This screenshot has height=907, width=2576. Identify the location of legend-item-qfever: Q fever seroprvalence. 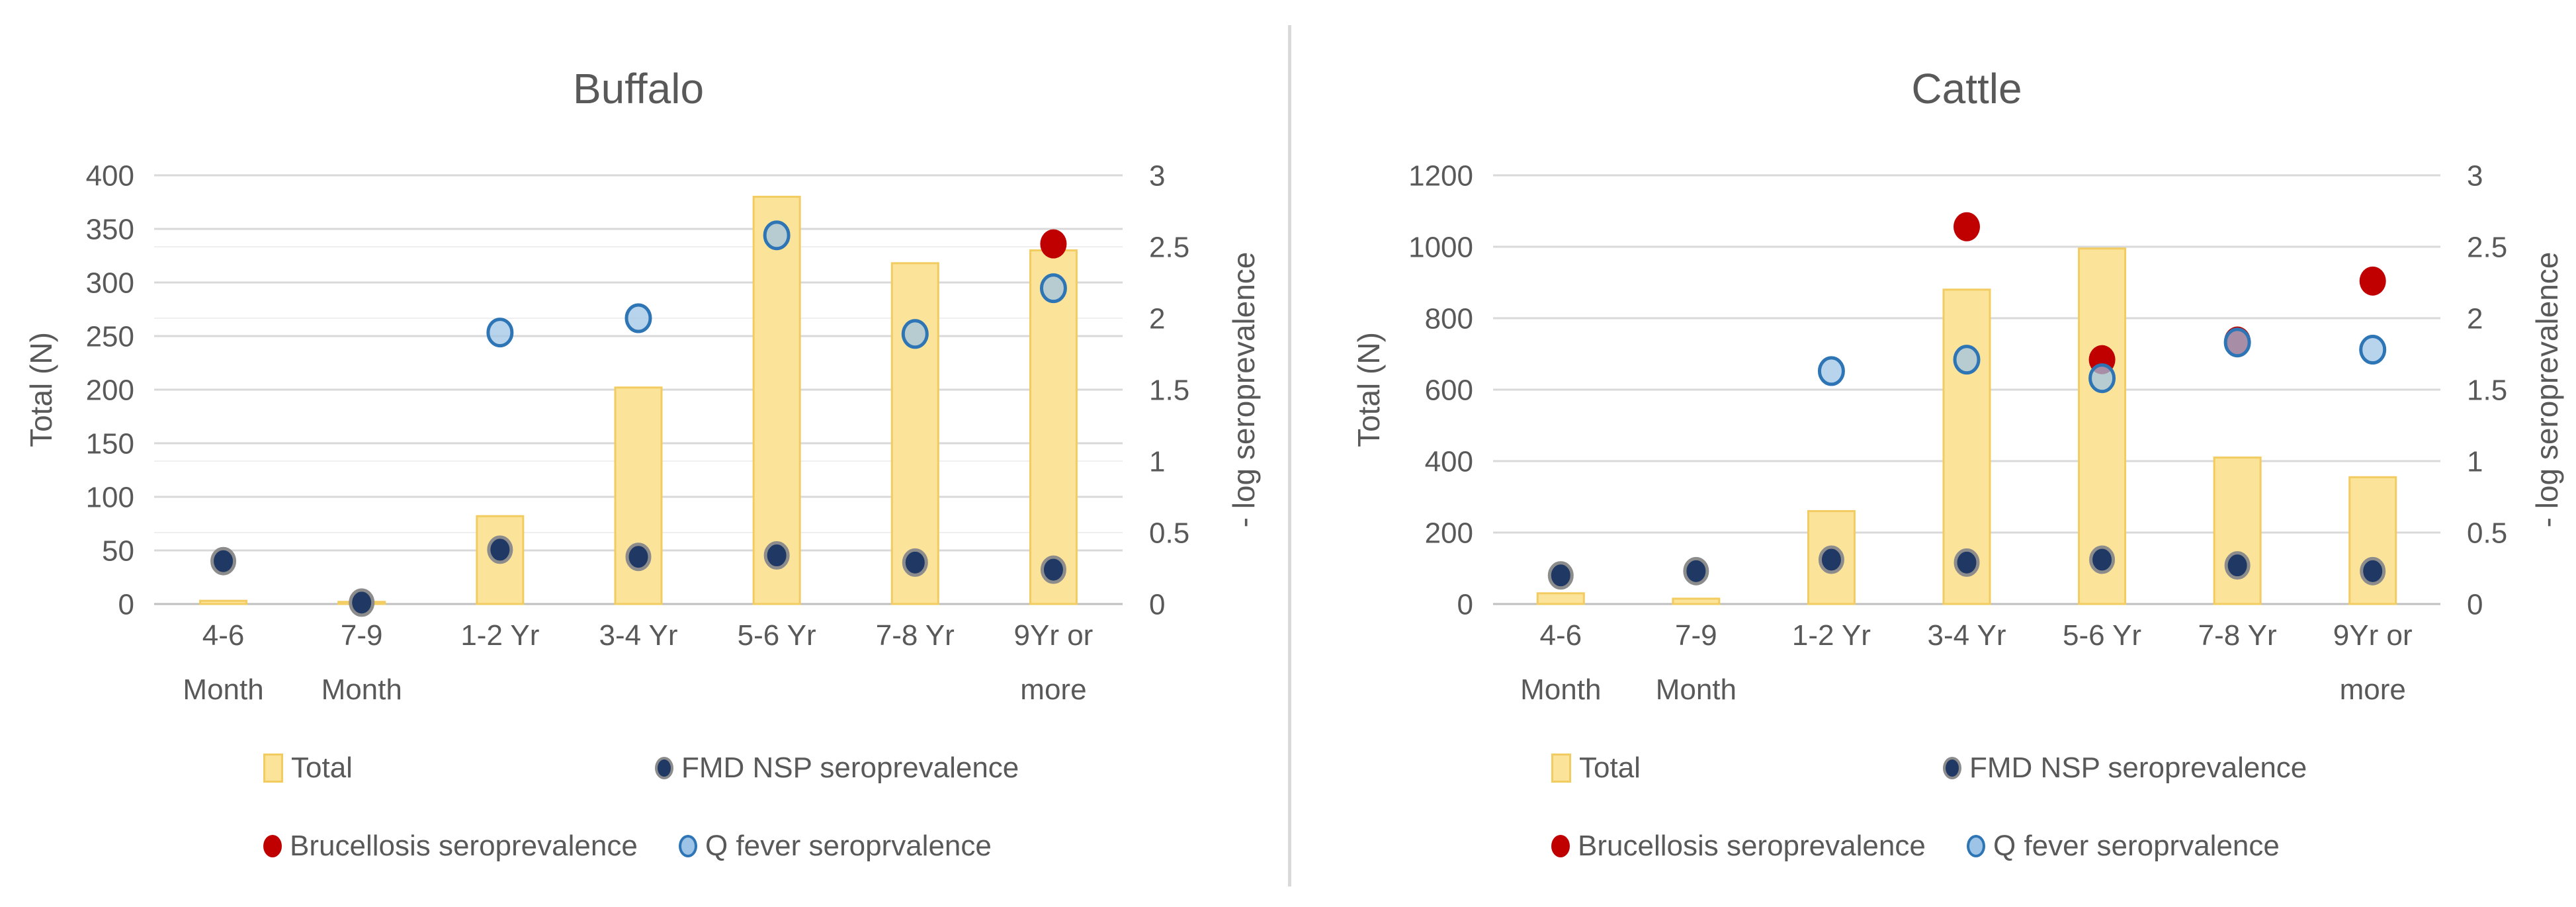
(2123, 846).